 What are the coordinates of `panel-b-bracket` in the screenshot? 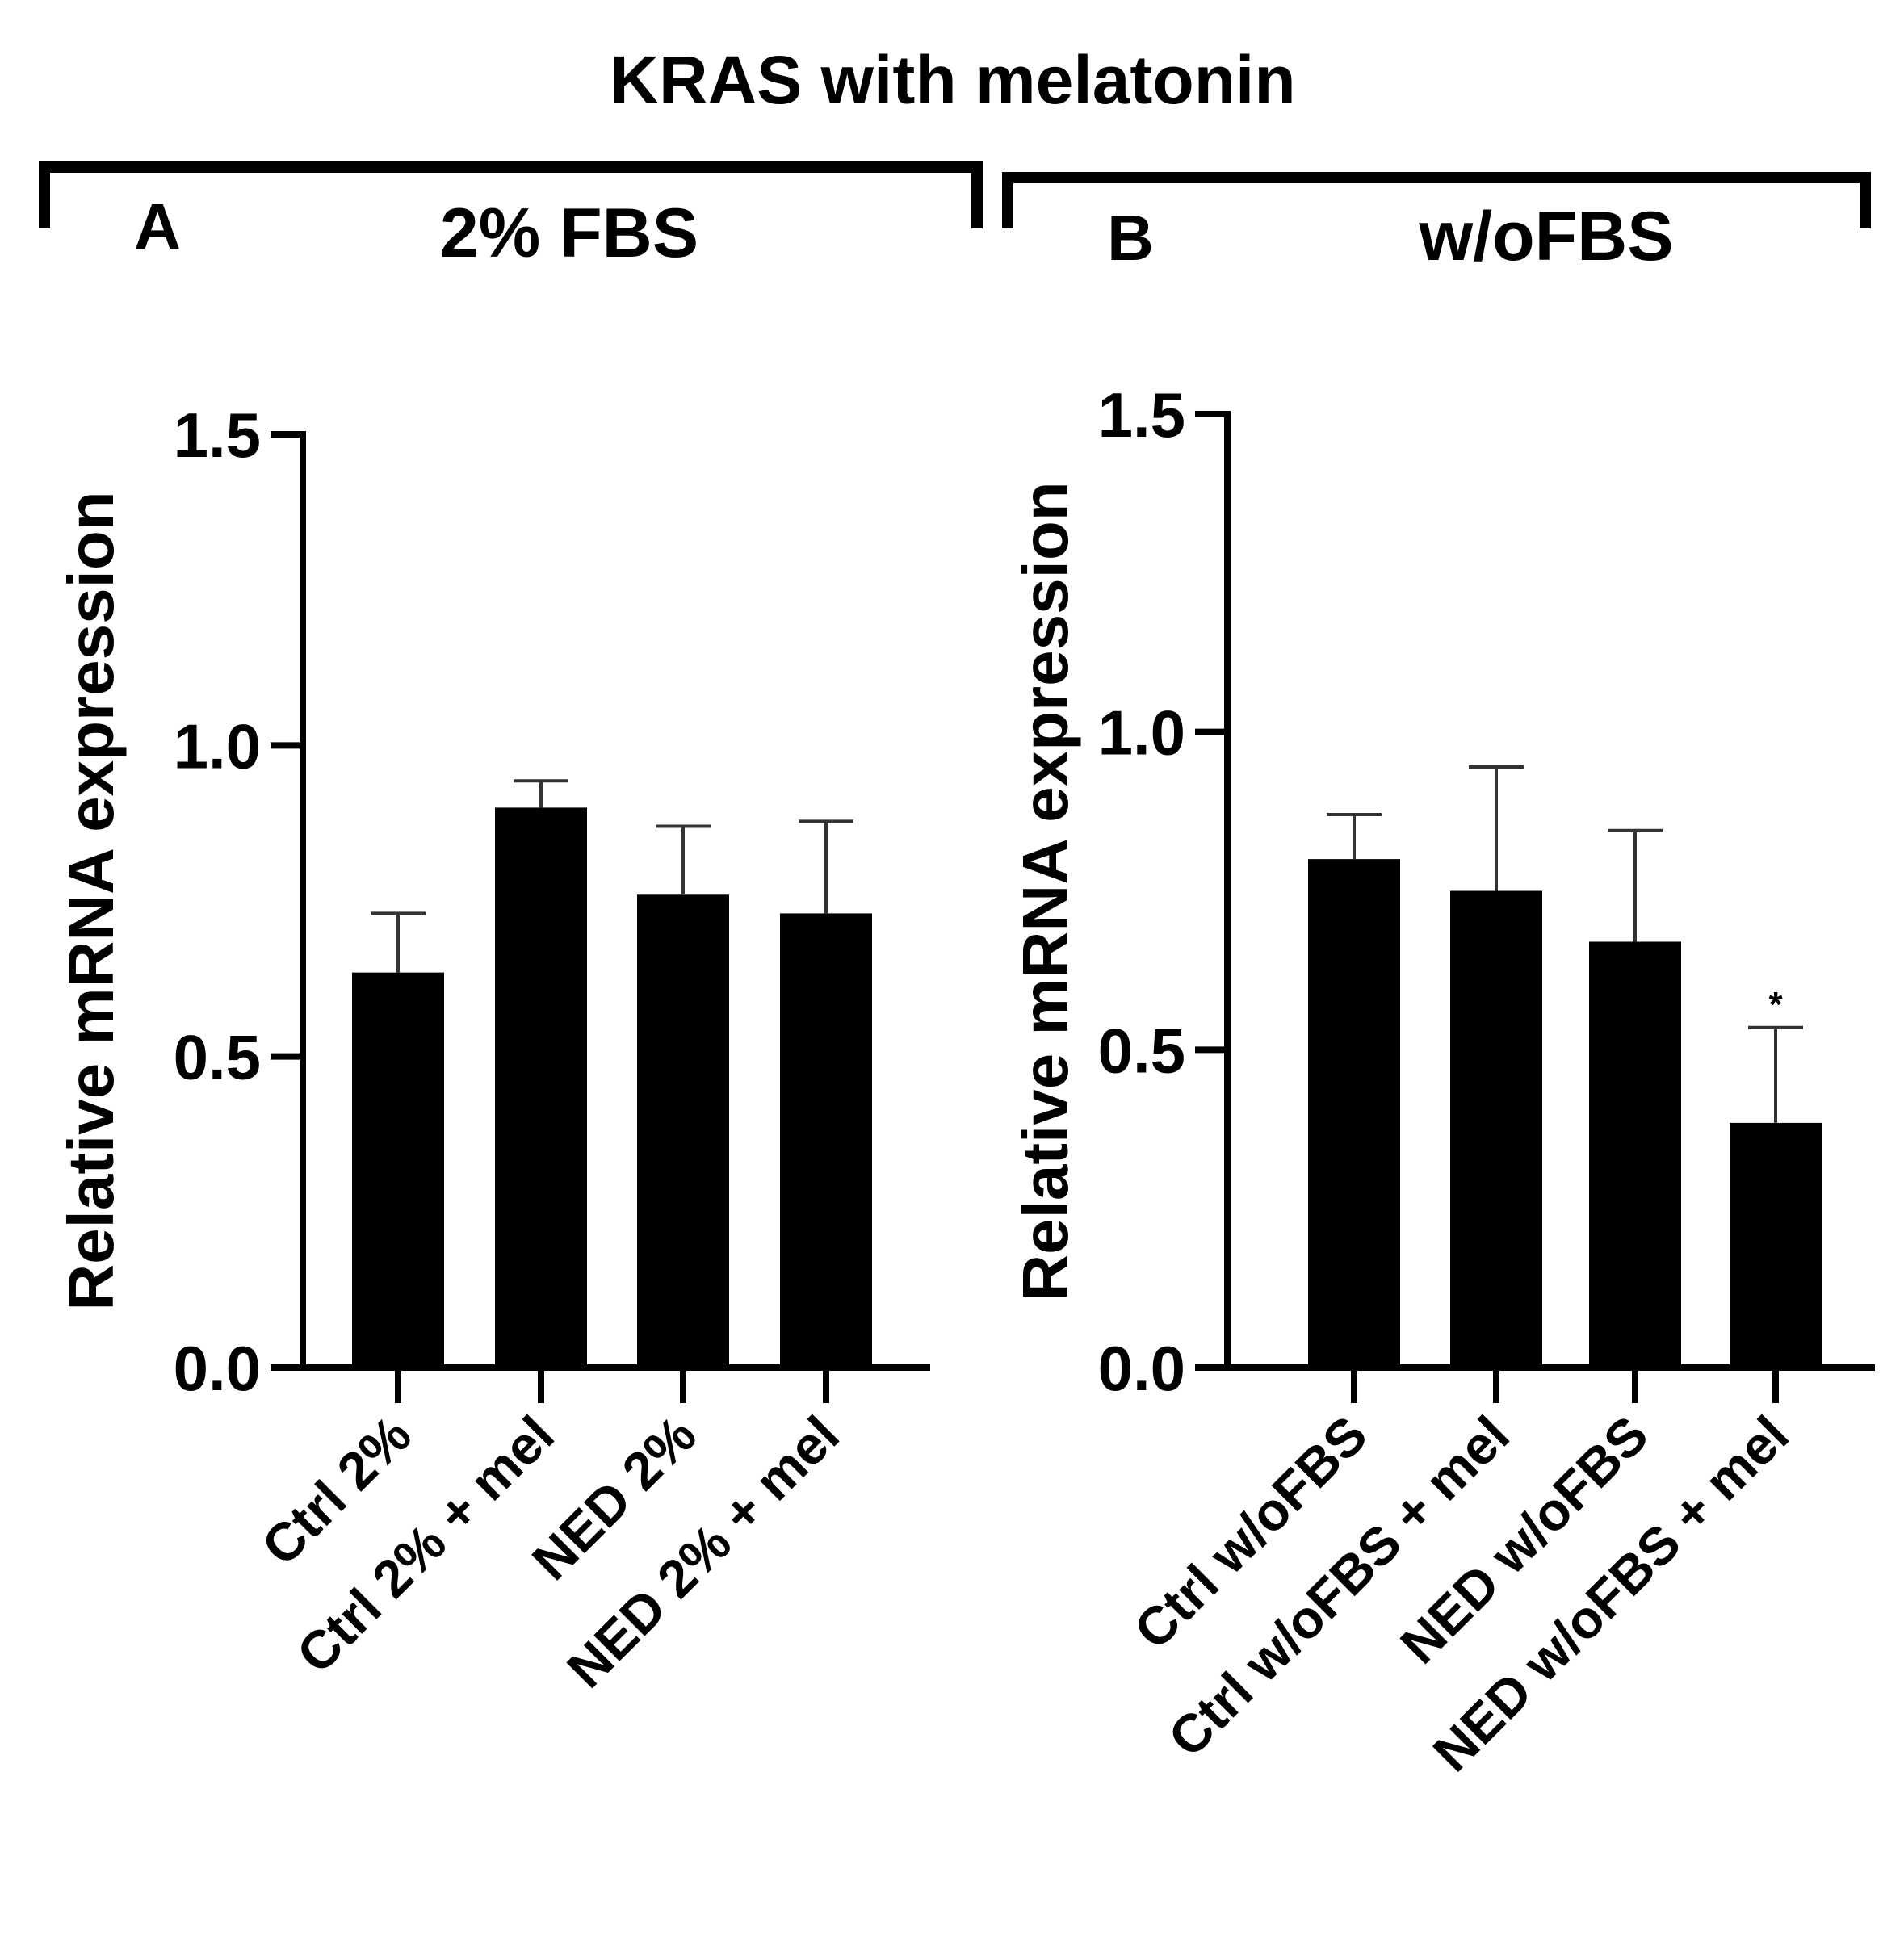 It's located at (1436, 200).